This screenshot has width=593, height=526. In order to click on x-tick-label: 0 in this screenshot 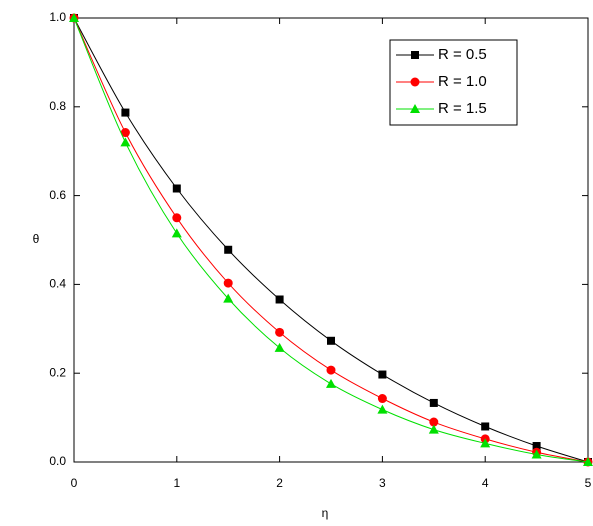, I will do `click(74, 483)`.